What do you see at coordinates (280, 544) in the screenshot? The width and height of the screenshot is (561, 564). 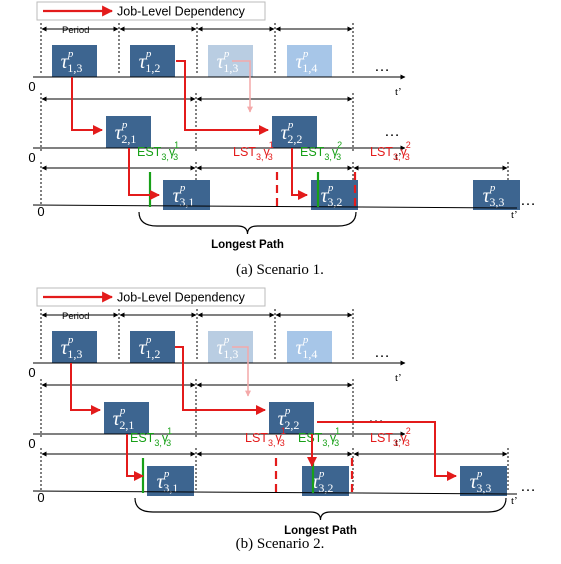 I see `caption: (b) Scenario 2.` at bounding box center [280, 544].